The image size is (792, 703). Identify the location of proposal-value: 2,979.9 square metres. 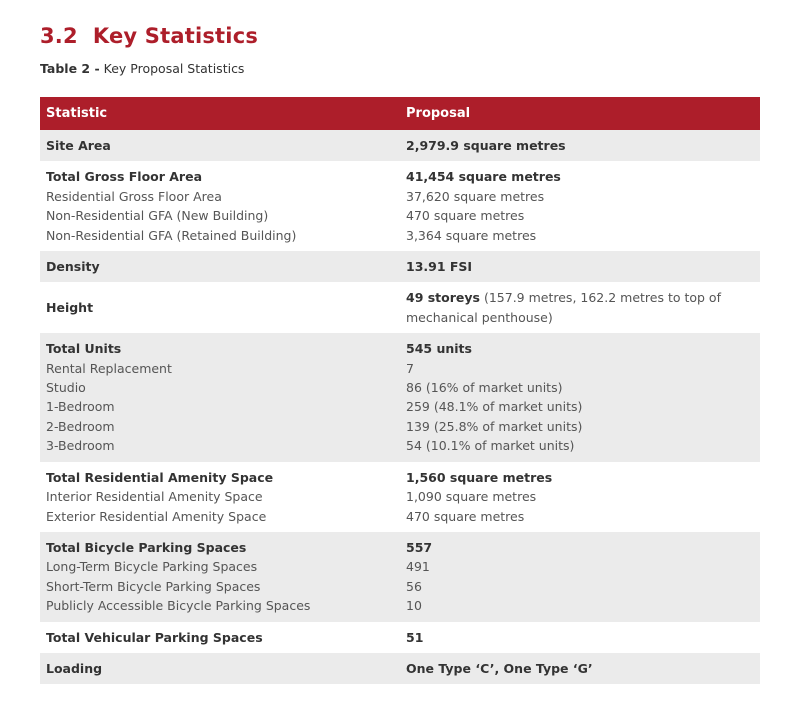
(486, 145).